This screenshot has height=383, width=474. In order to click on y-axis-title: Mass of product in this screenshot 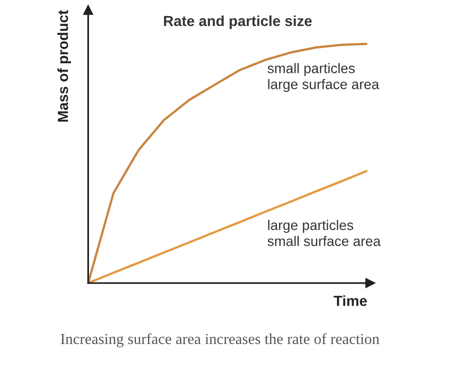, I will do `click(64, 66)`.